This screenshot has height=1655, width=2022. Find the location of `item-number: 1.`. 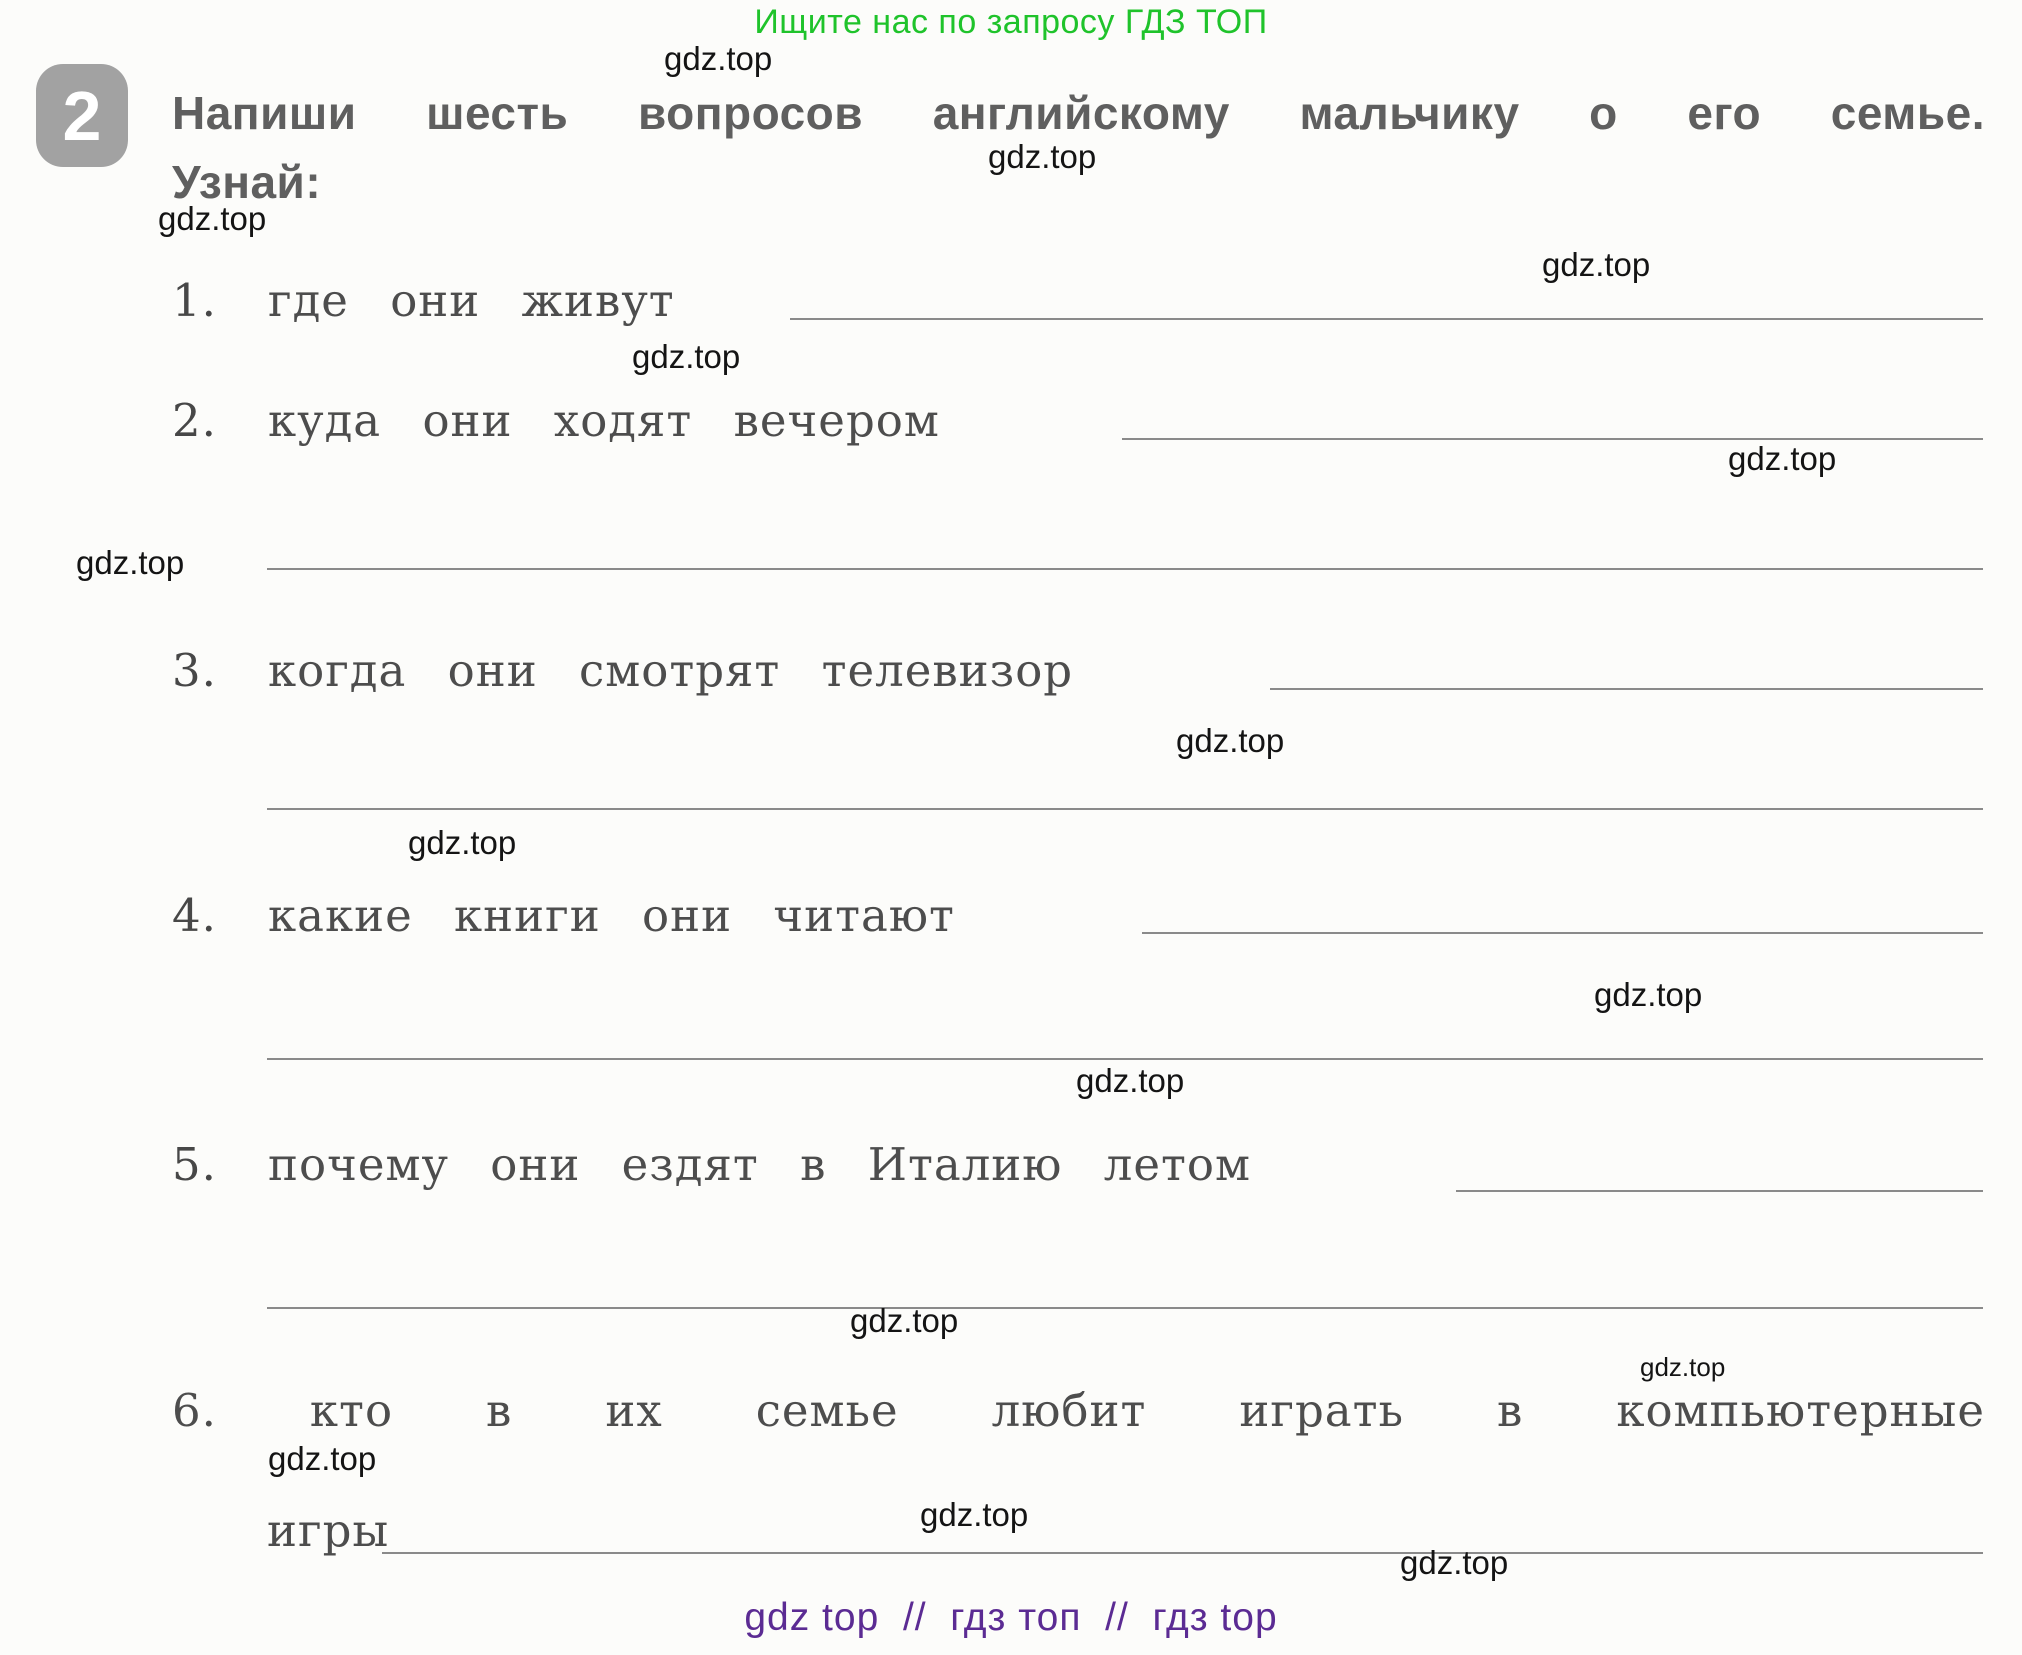

item-number: 1. is located at coordinates (194, 300).